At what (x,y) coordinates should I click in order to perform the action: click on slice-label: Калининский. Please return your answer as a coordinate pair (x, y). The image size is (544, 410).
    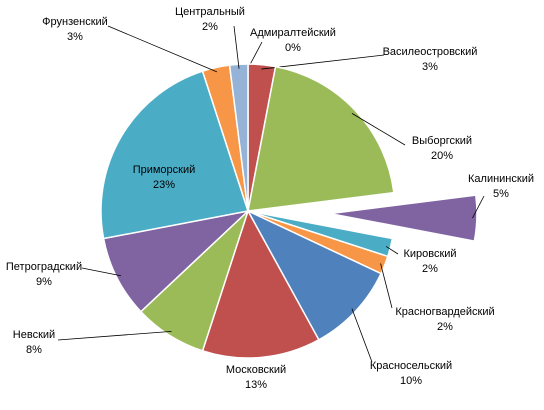
    Looking at the image, I should click on (501, 179).